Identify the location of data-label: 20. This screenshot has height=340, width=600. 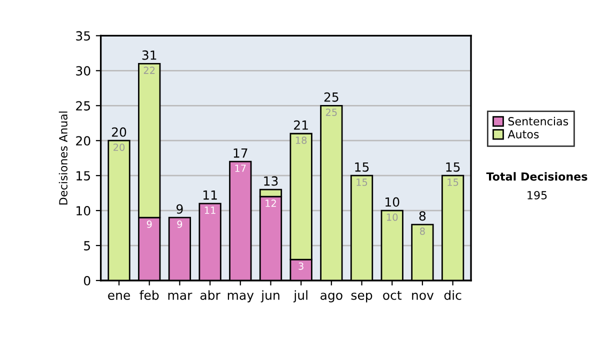
(119, 147).